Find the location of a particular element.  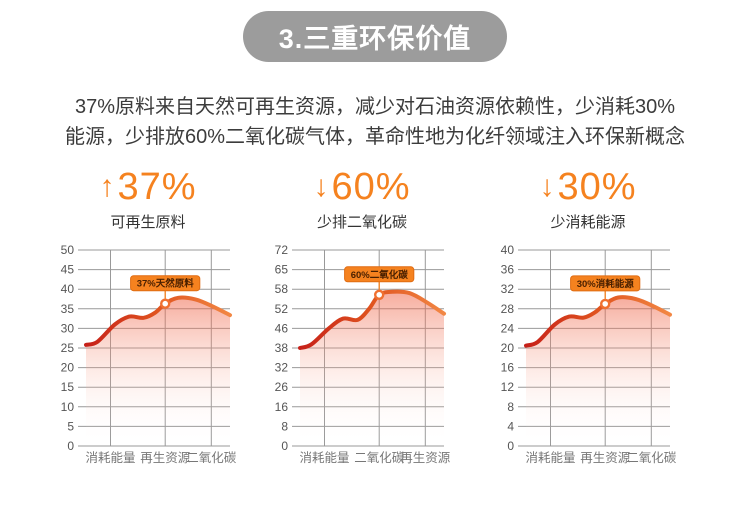

svg-text: 46 is located at coordinates (282, 328).